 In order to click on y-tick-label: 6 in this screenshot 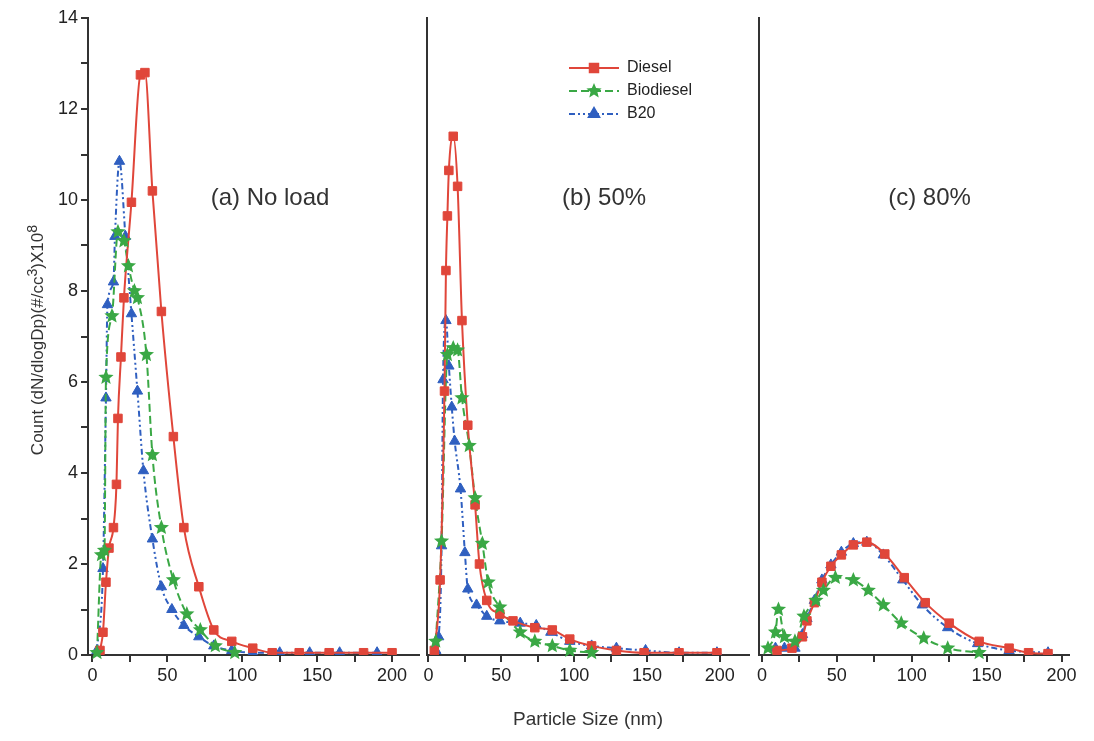, I will do `click(72, 380)`.